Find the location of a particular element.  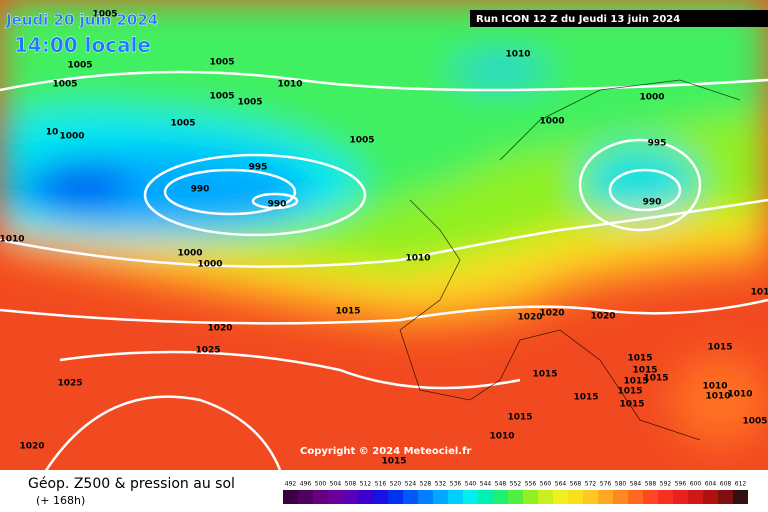

run-info: Run ICON 12 Z du Jeudi 13 juin 2024 is located at coordinates (578, 19).